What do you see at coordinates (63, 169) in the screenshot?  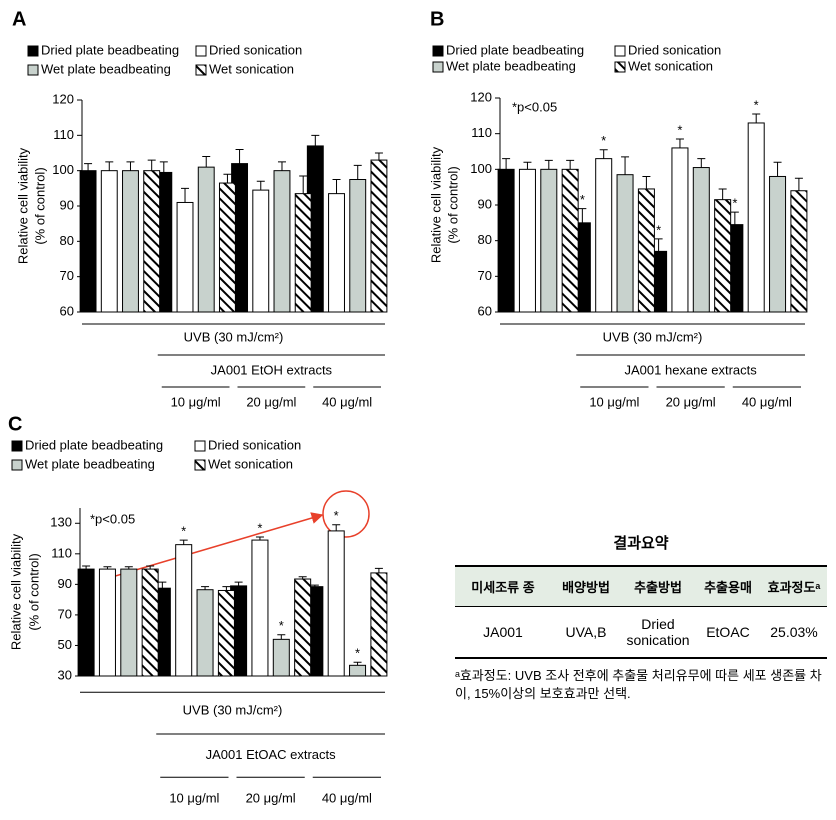 I see `y-tick-label: 100` at bounding box center [63, 169].